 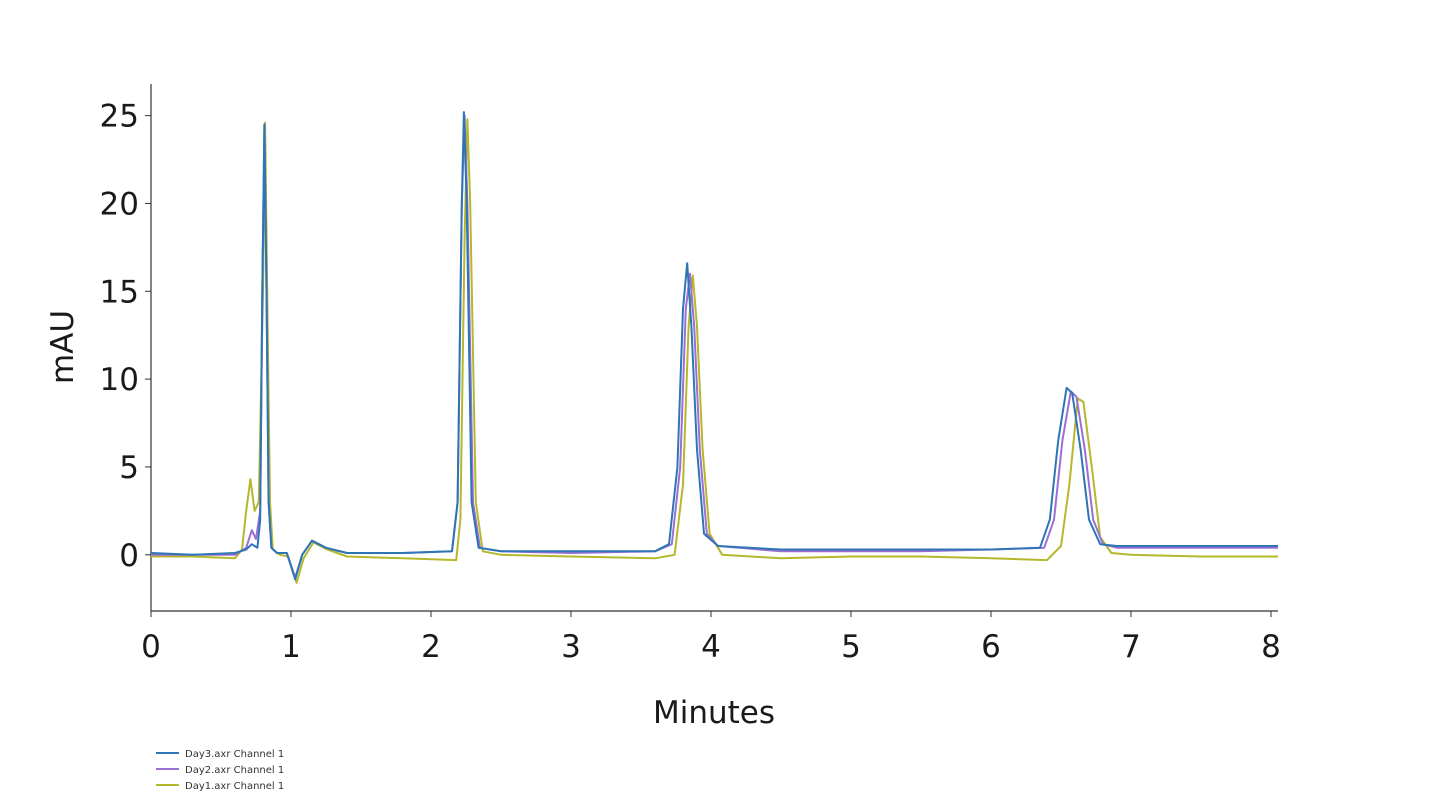 I want to click on legend-label: Day2.axr Channel 1, so click(x=234, y=770).